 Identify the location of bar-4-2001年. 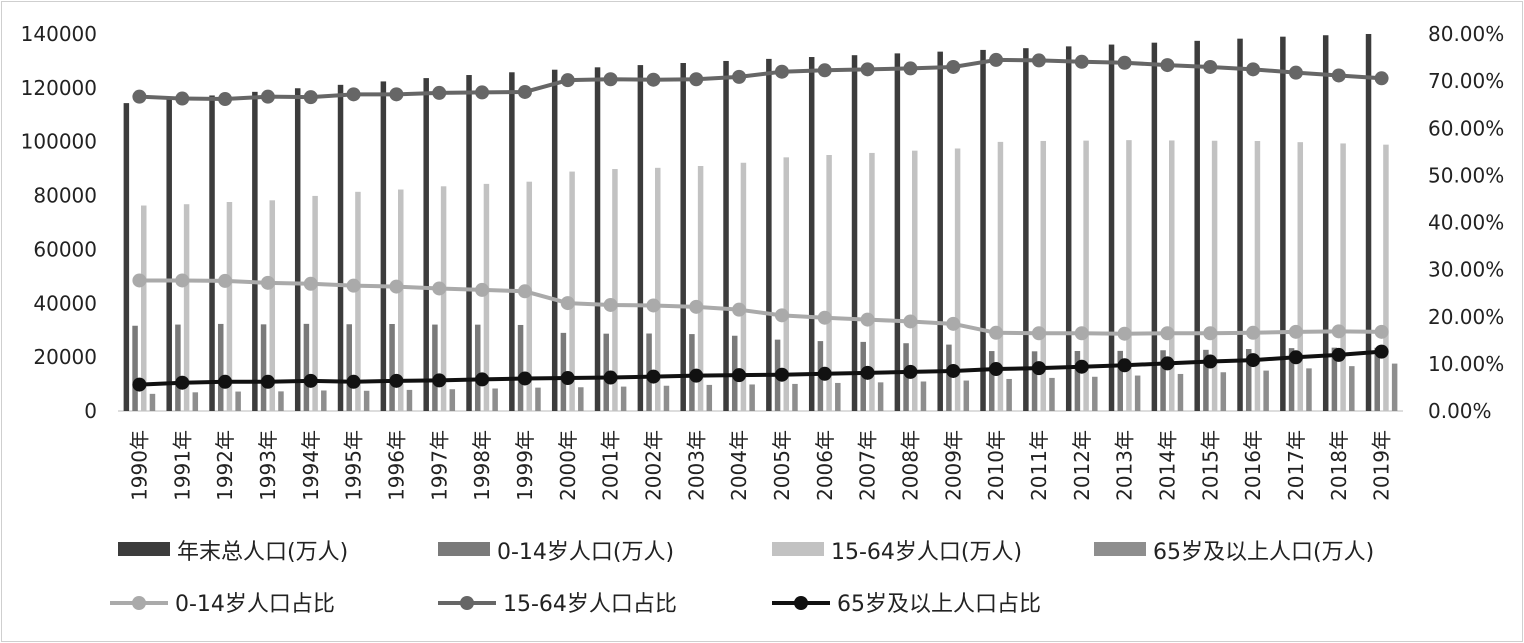
(623, 398).